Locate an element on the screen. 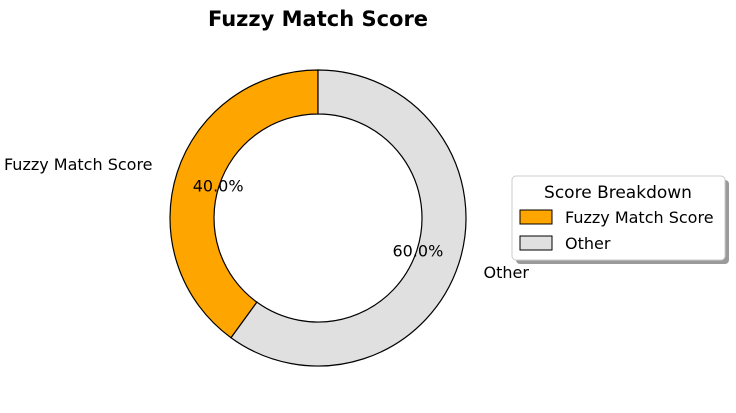  legend-entries: Fuzzy Match Score Other is located at coordinates (616, 230).